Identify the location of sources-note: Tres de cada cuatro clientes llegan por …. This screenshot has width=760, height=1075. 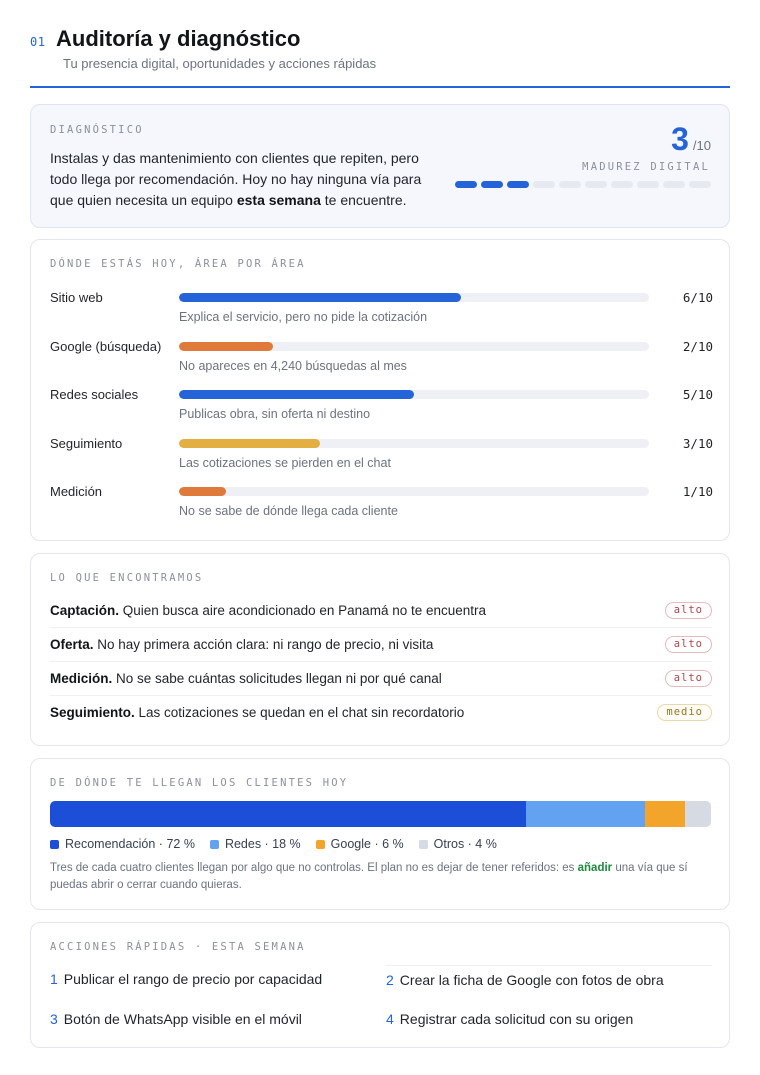
(369, 876).